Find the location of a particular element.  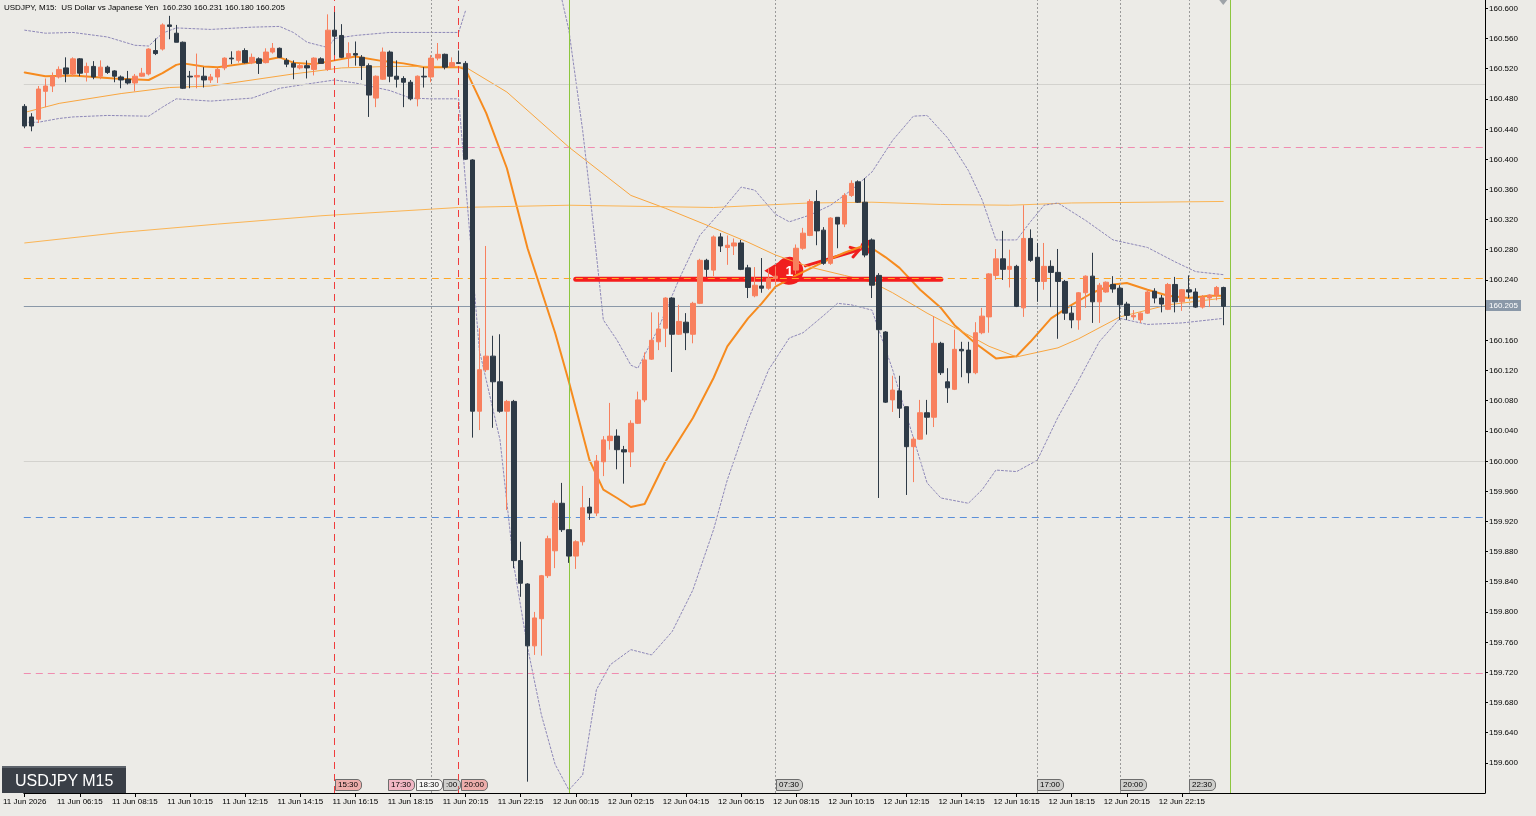

y-tick-label: 159.840 is located at coordinates (1504, 582).